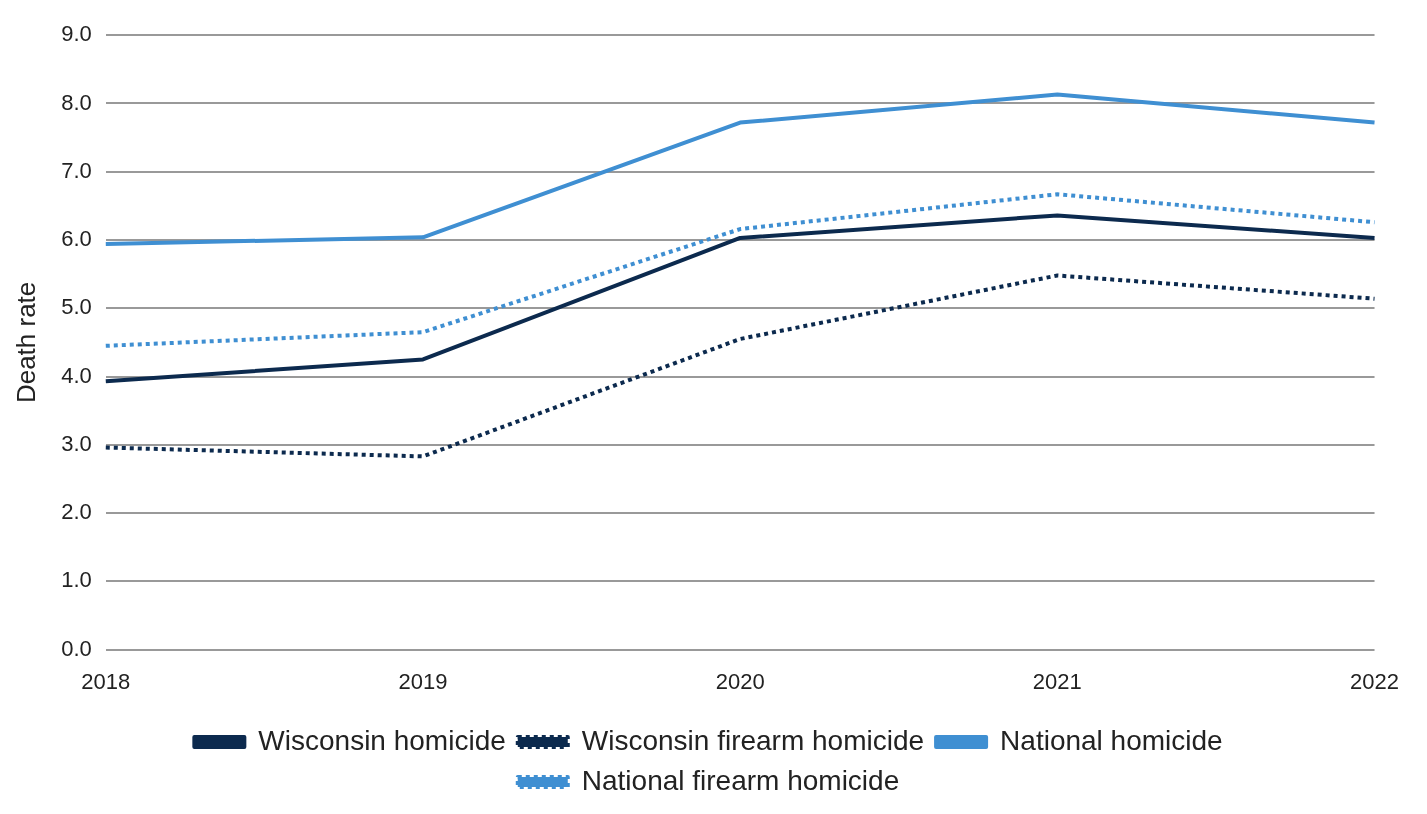 Image resolution: width=1427 pixels, height=814 pixels. Describe the element at coordinates (76, 648) in the screenshot. I see `y-tick-label: 0.0` at that location.